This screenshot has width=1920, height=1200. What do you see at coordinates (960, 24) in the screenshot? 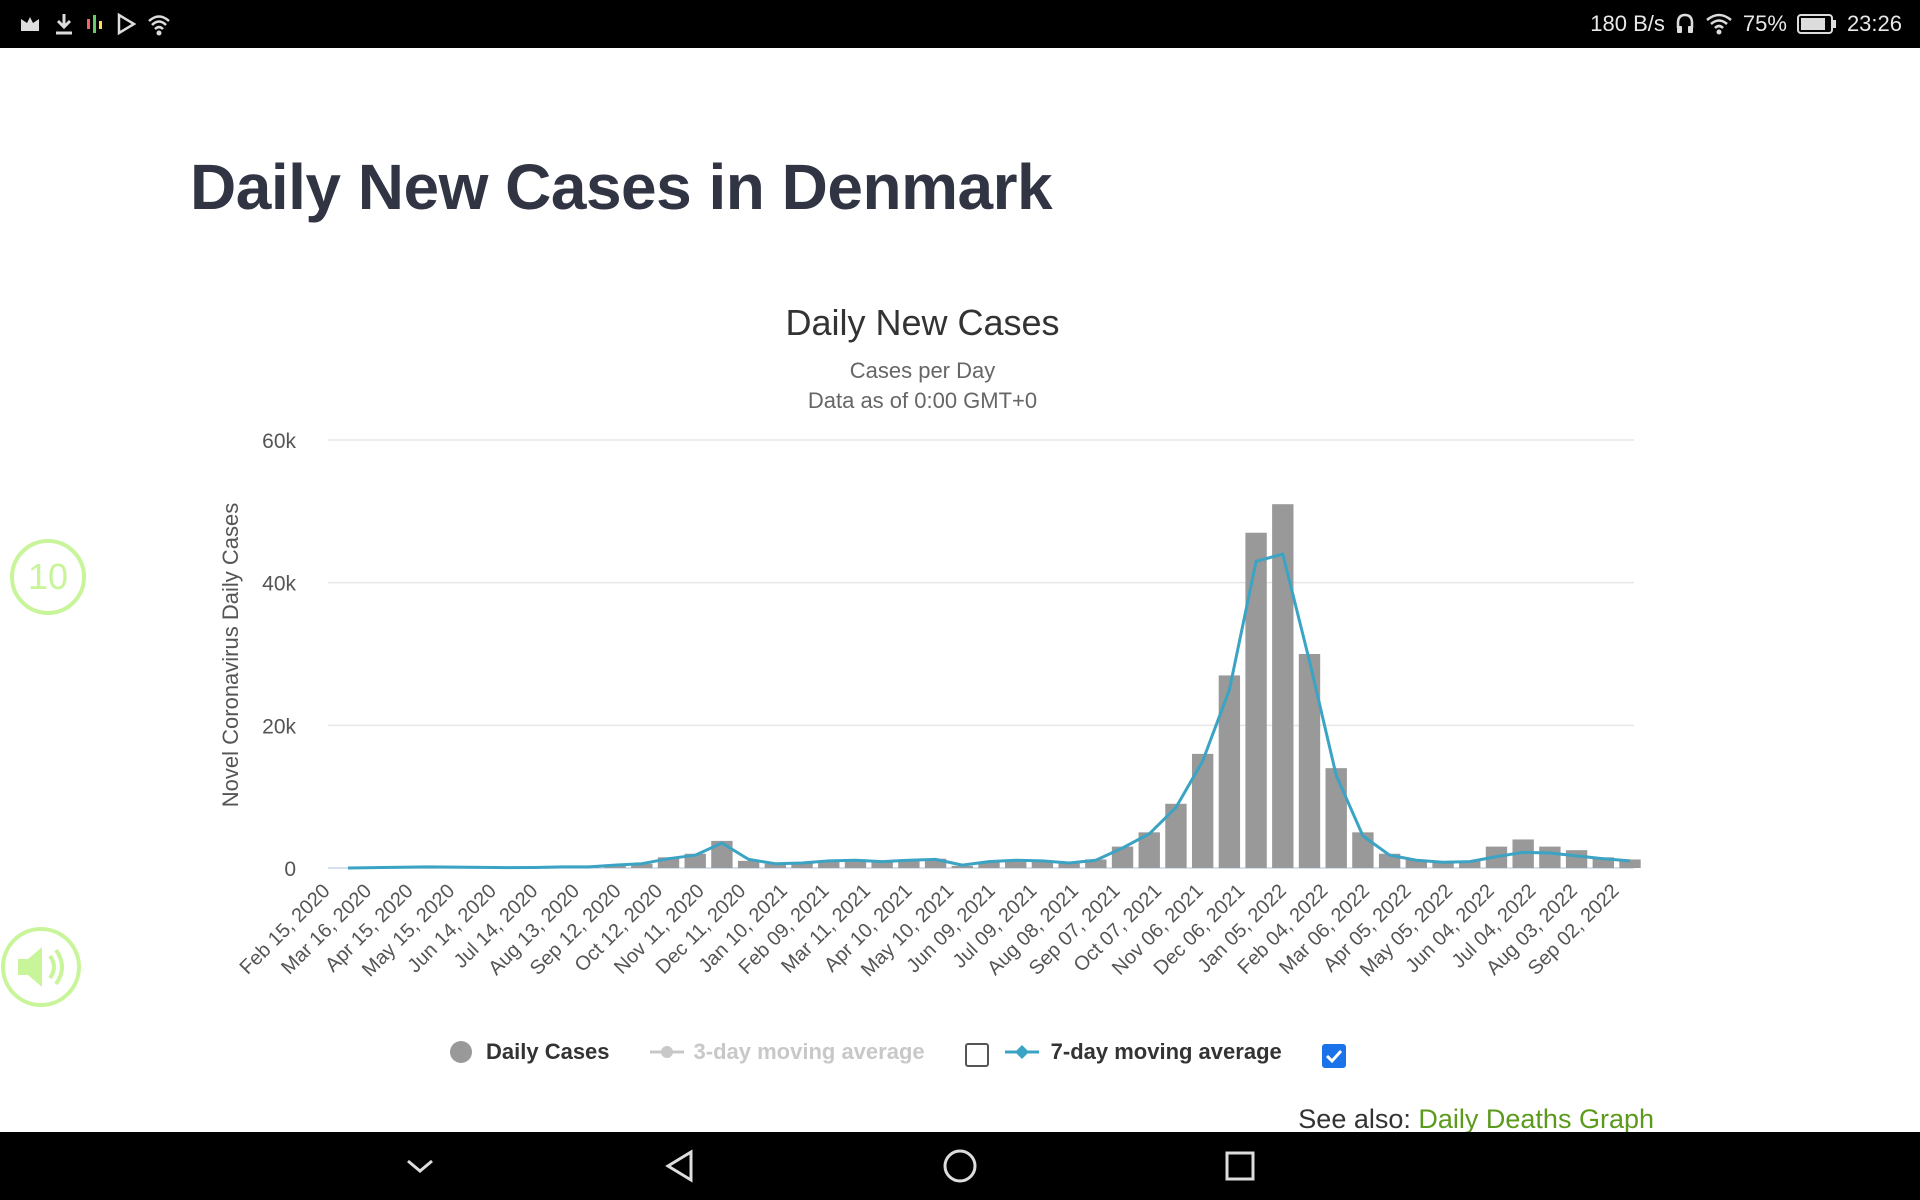
I see `status-bar: 180 B/s 75% 23:26` at bounding box center [960, 24].